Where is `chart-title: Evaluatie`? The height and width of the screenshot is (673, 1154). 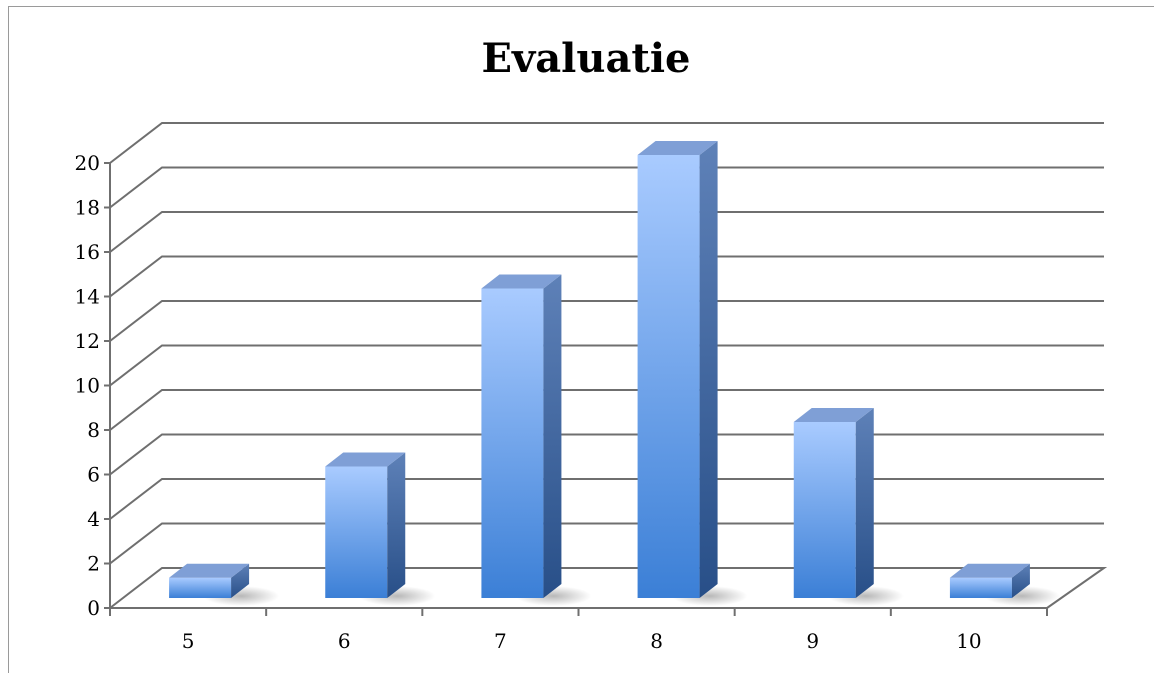 chart-title: Evaluatie is located at coordinates (586, 58).